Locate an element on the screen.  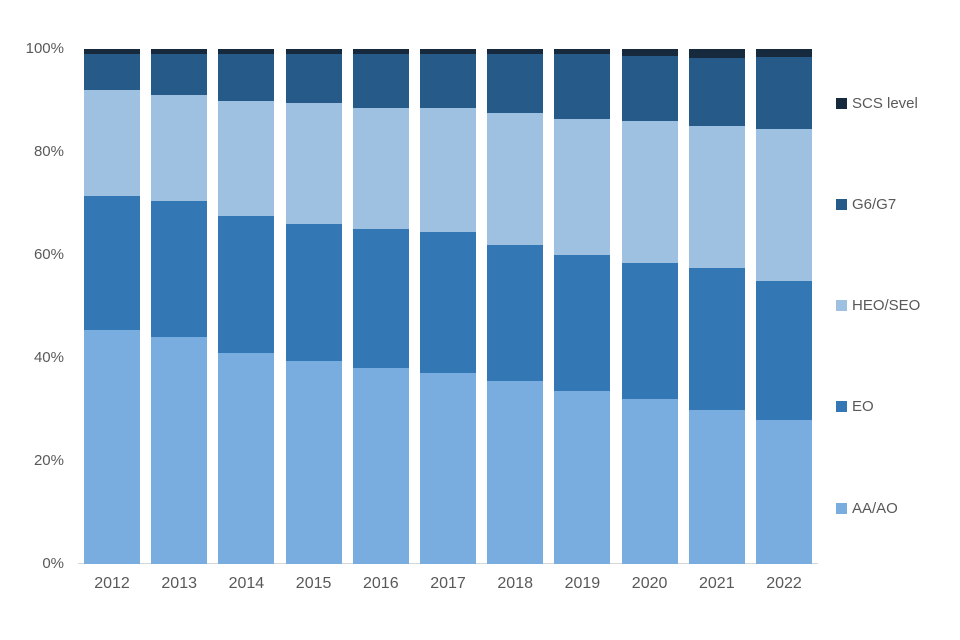
bar-2020 is located at coordinates (649, 306).